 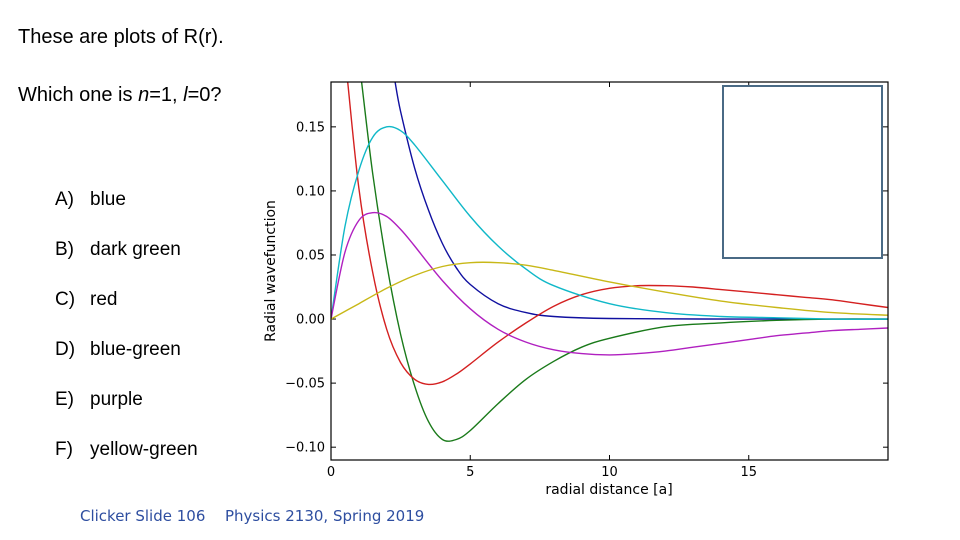 I want to click on option-letter: D), so click(x=65, y=349).